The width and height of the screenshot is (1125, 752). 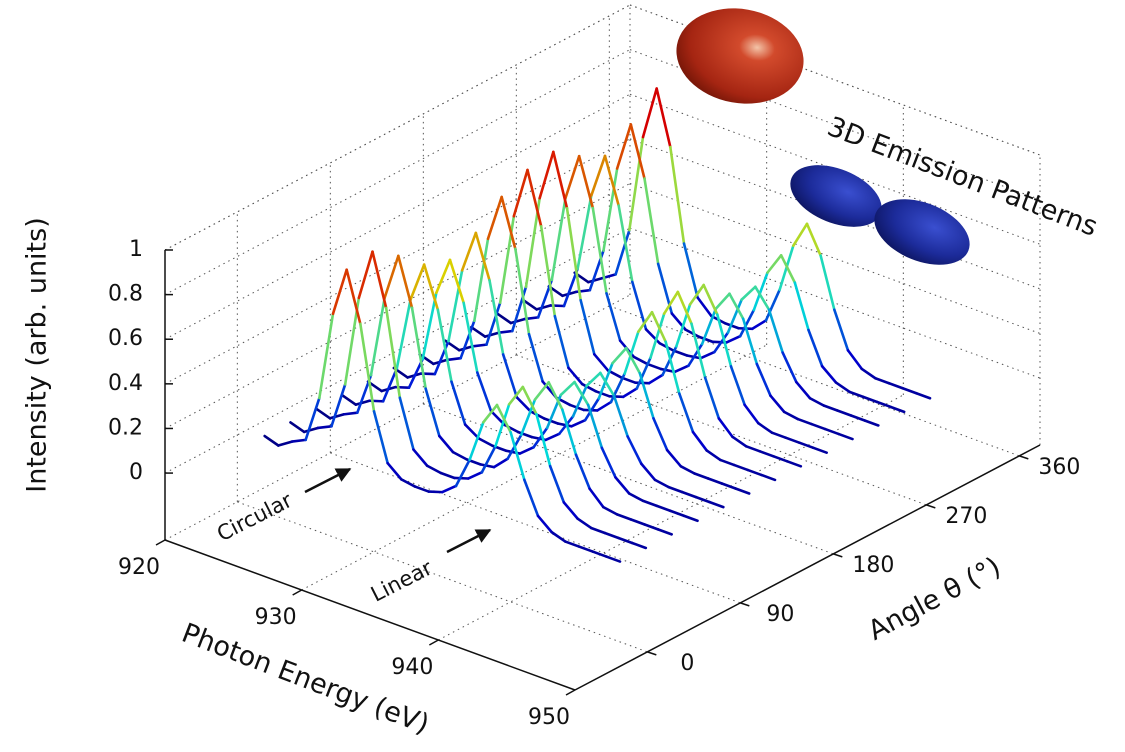 I want to click on box-edge, so click(x=397, y=127).